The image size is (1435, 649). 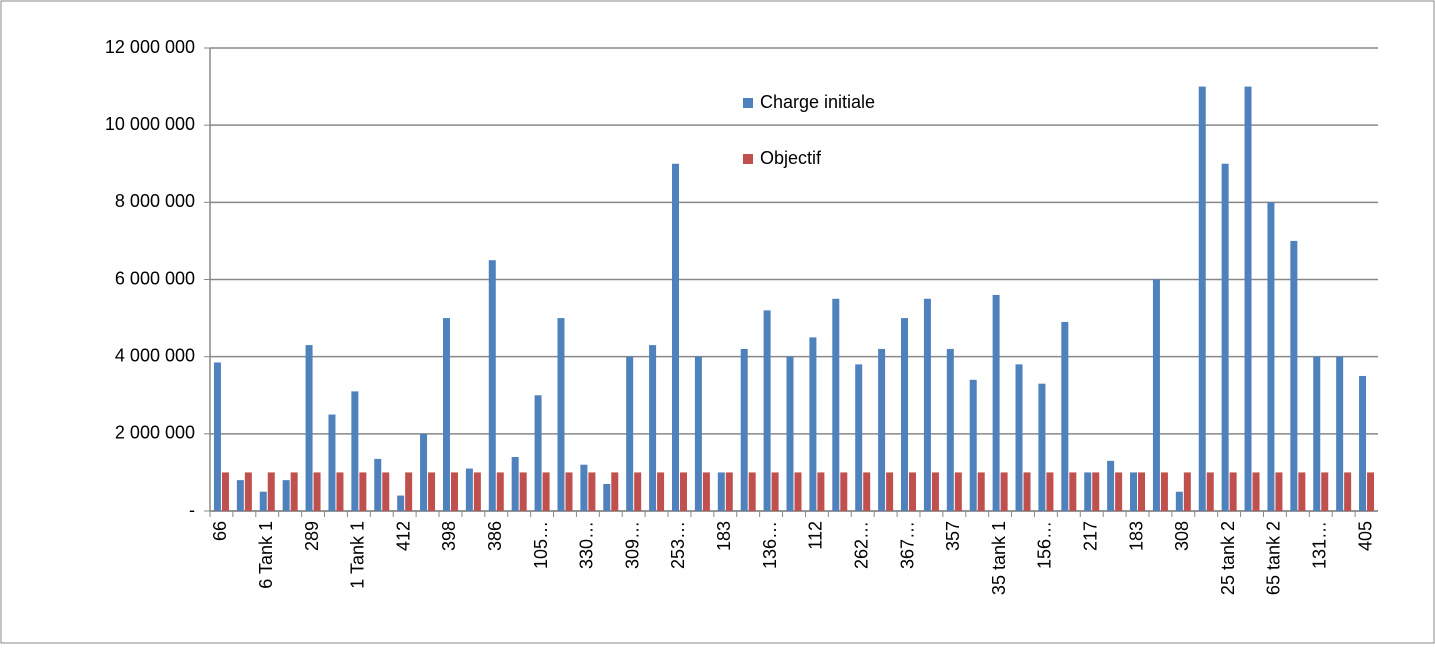 What do you see at coordinates (155, 355) in the screenshot?
I see `y-tick-label: 4 000 000` at bounding box center [155, 355].